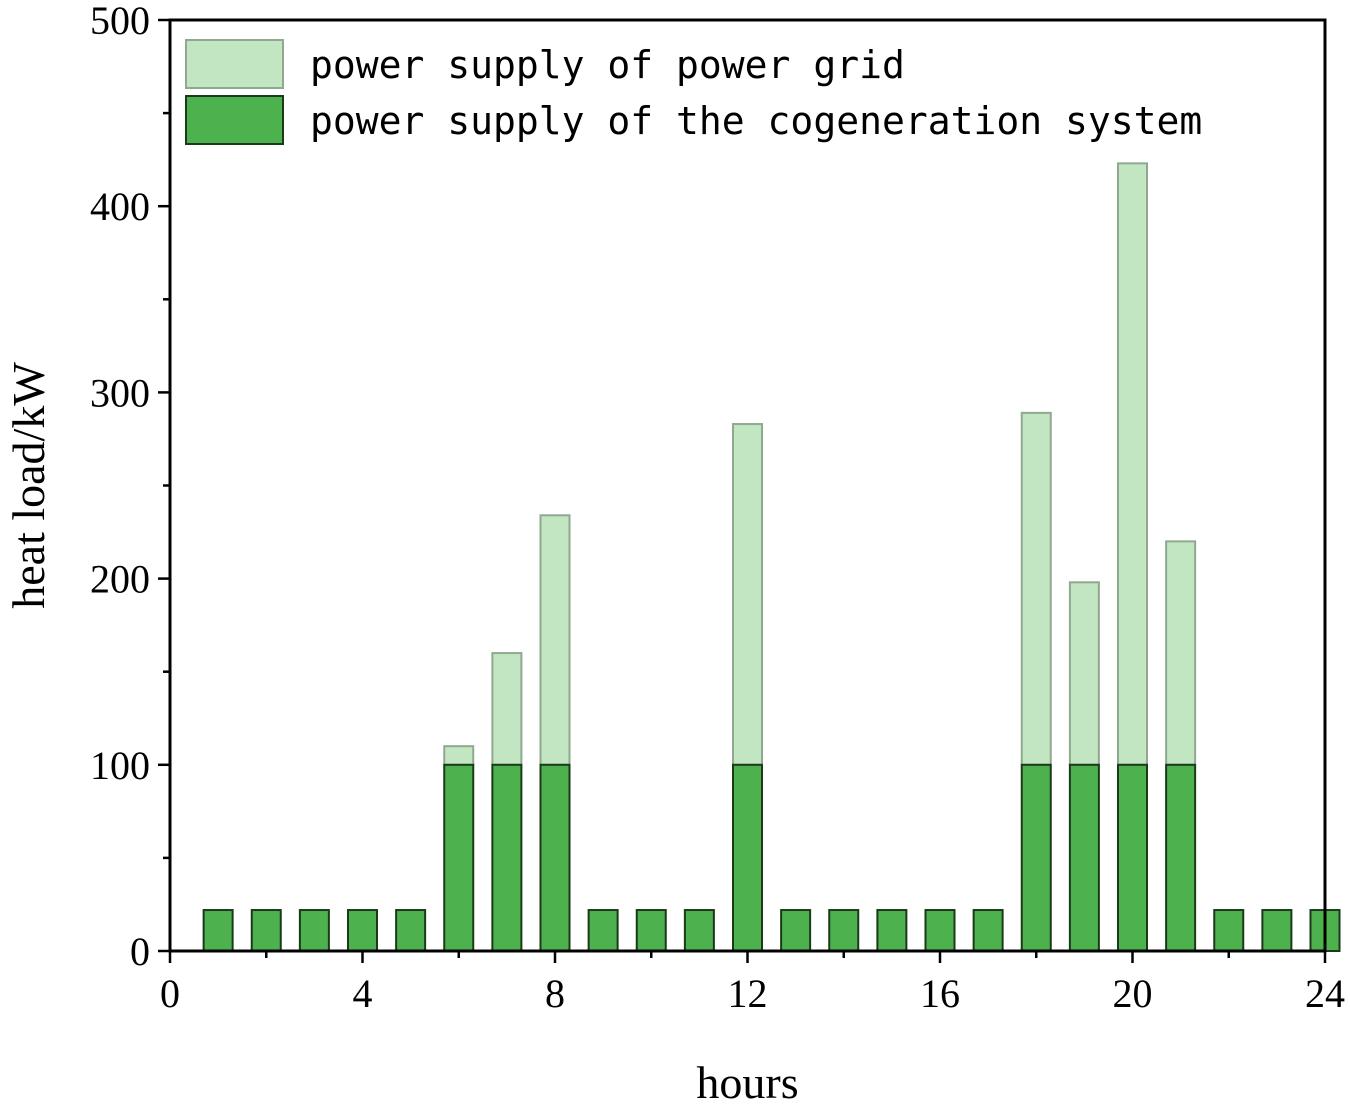 The width and height of the screenshot is (1350, 1105). Describe the element at coordinates (234, 120) in the screenshot. I see `legend-swatch-cogeneration` at that location.